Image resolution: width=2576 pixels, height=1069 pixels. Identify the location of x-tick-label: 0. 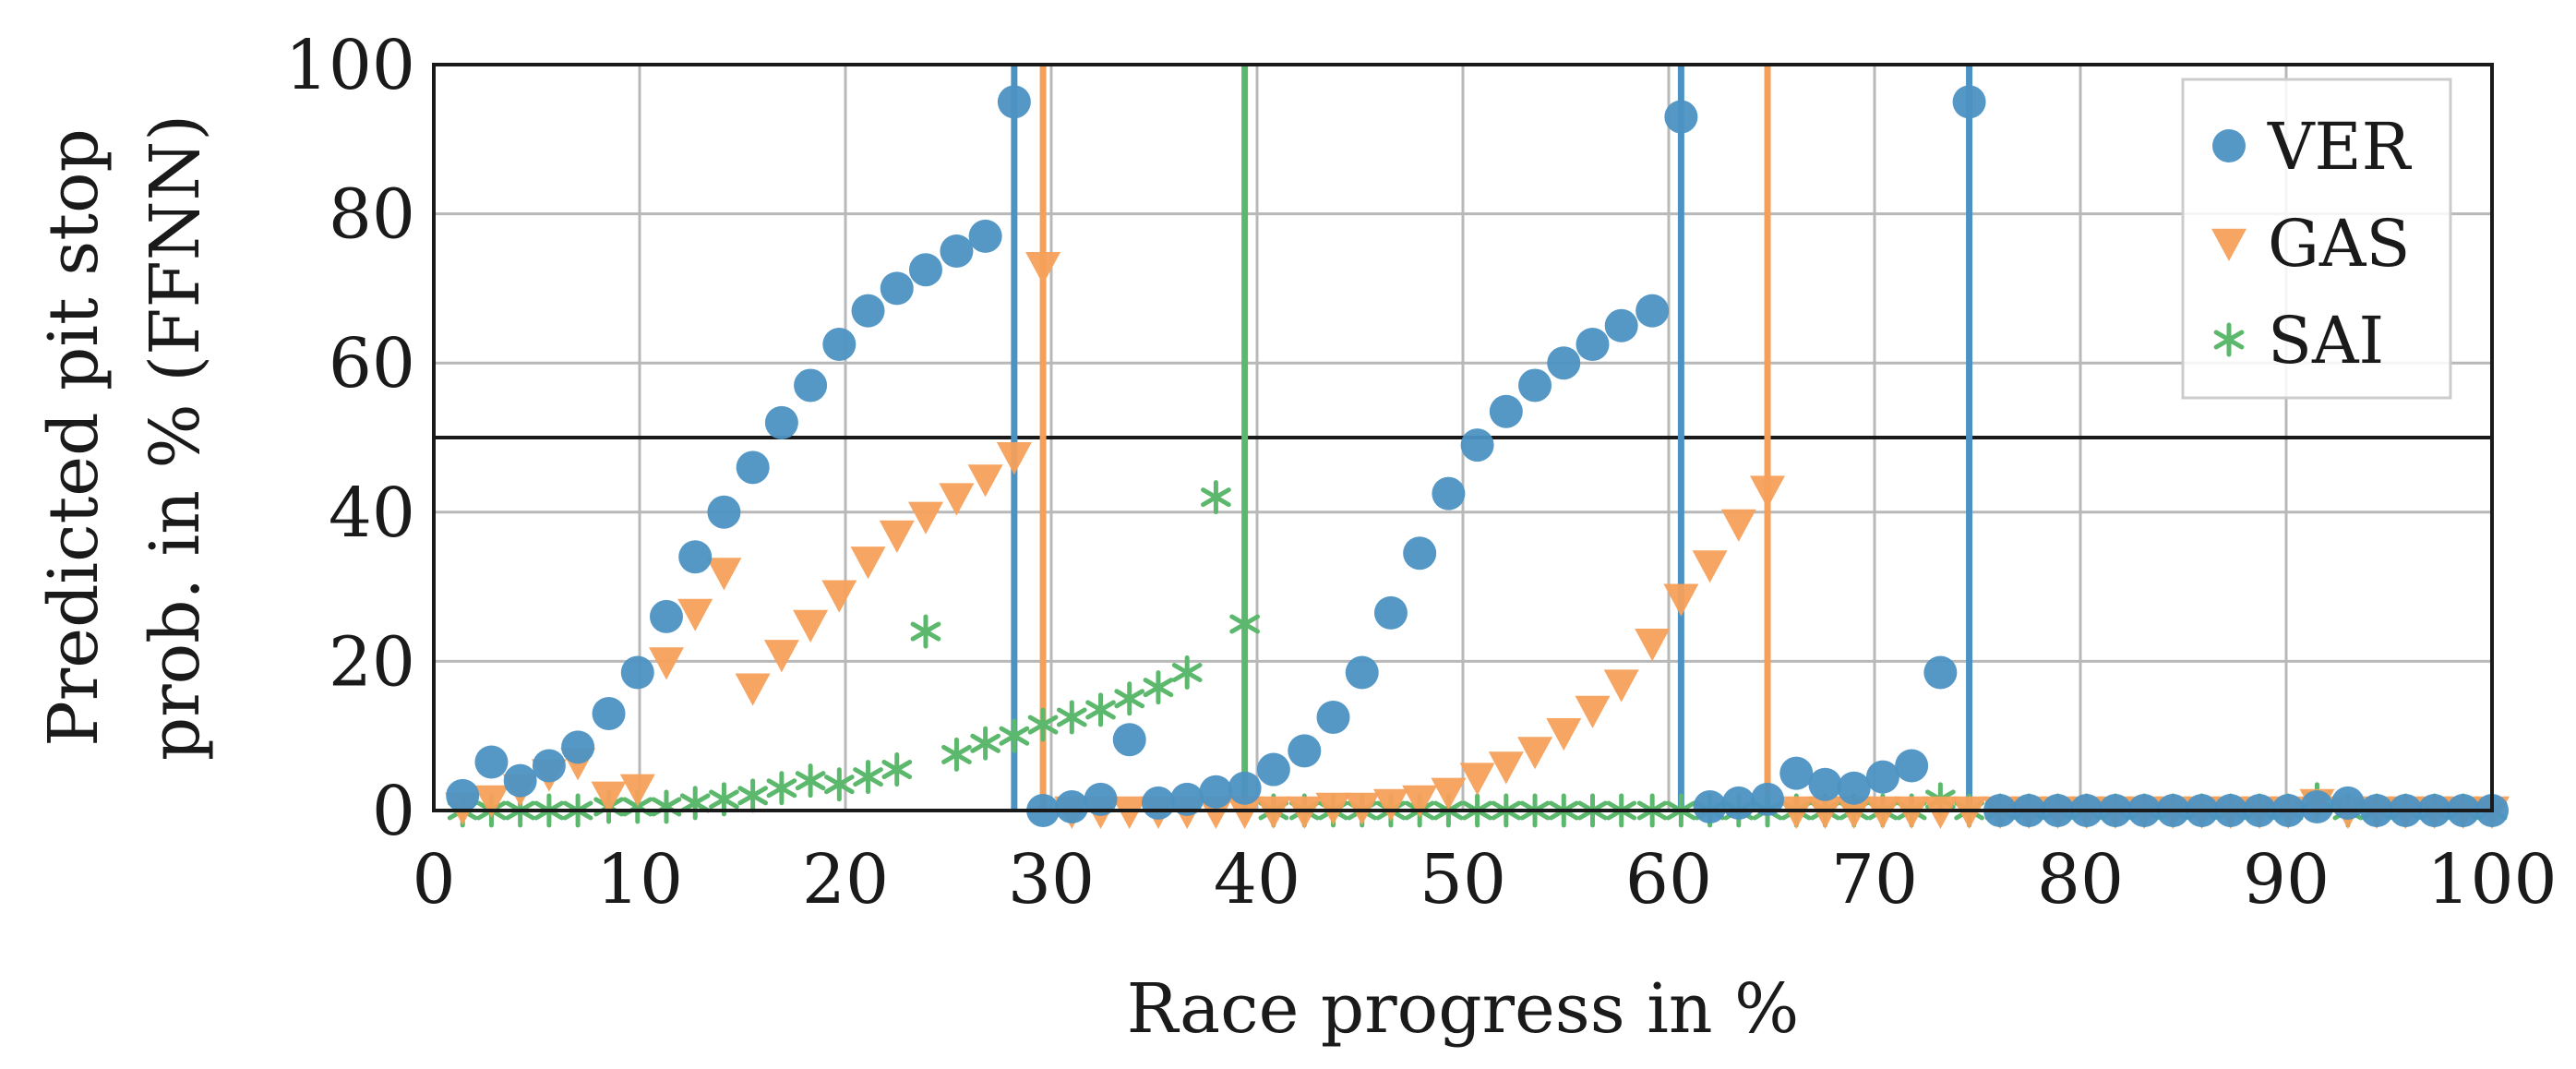
(434, 879).